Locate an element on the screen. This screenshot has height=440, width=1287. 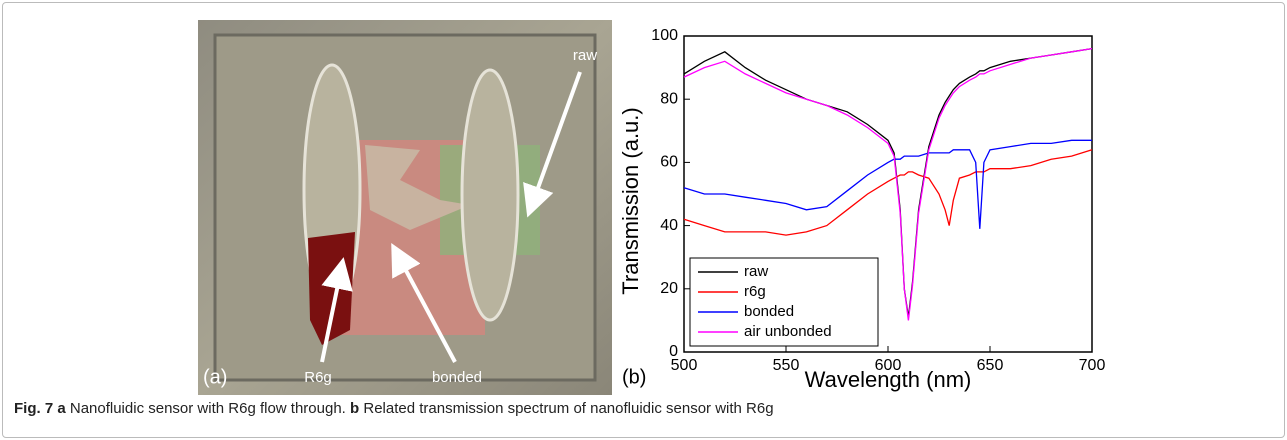
legend-label: raw is located at coordinates (756, 271).